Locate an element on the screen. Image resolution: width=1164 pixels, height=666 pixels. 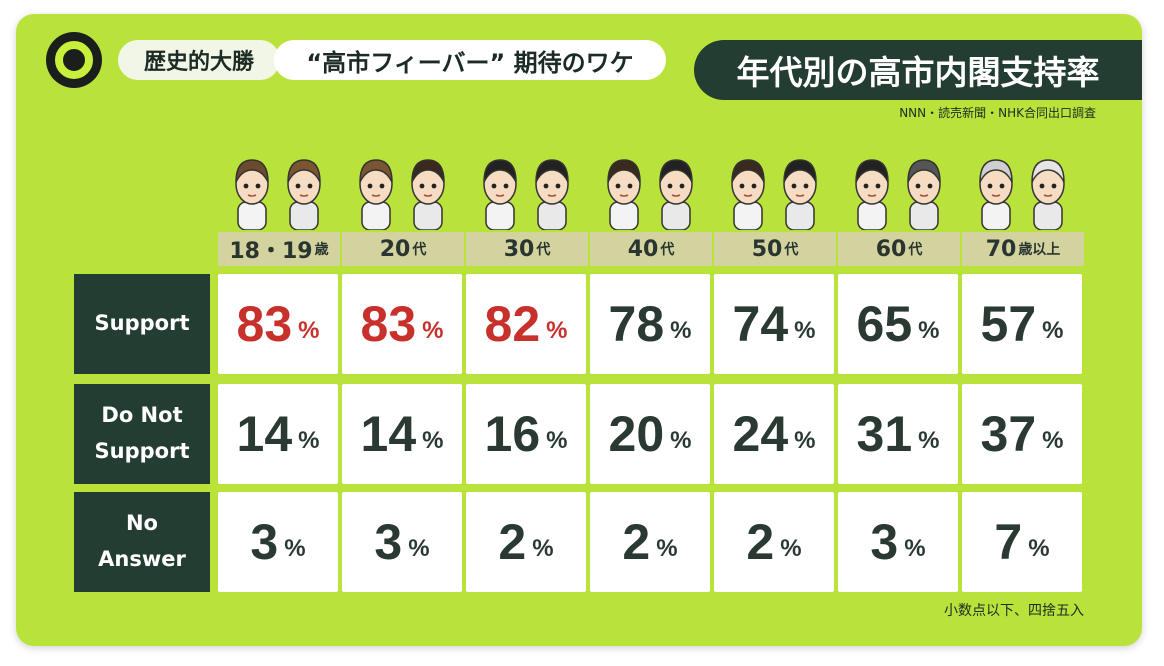
value-cell: 20% is located at coordinates (650, 434).